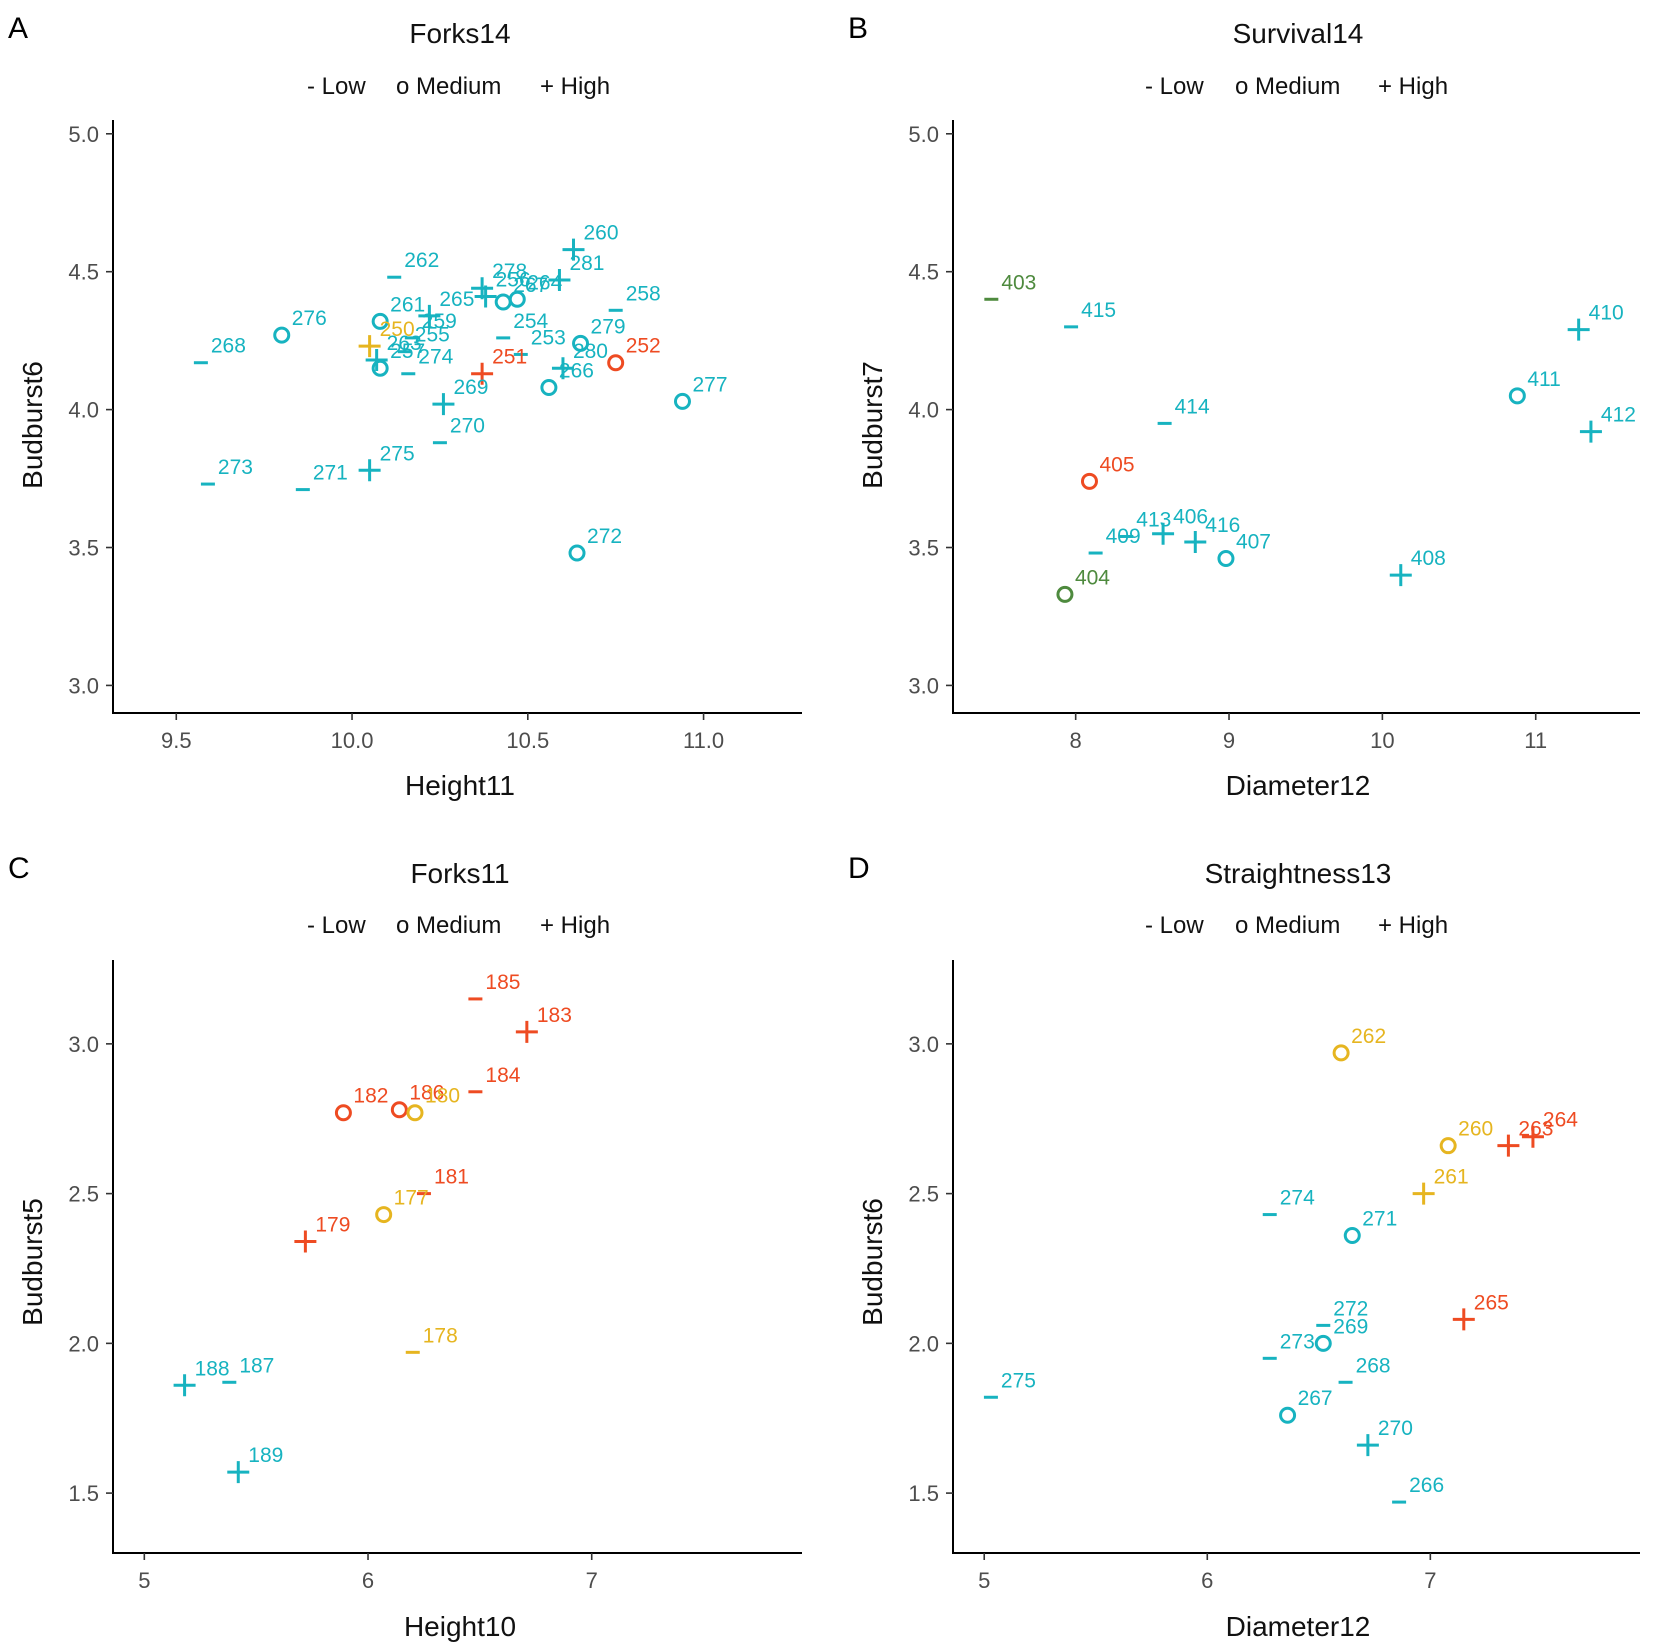 Image resolution: width=1654 pixels, height=1647 pixels. What do you see at coordinates (460, 785) in the screenshot?
I see `x-axis-title: Height11` at bounding box center [460, 785].